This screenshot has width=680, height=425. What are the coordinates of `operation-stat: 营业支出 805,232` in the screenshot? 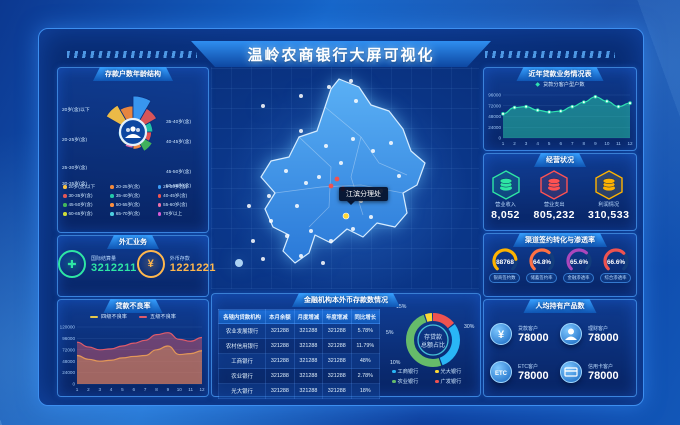 It's located at (554, 195).